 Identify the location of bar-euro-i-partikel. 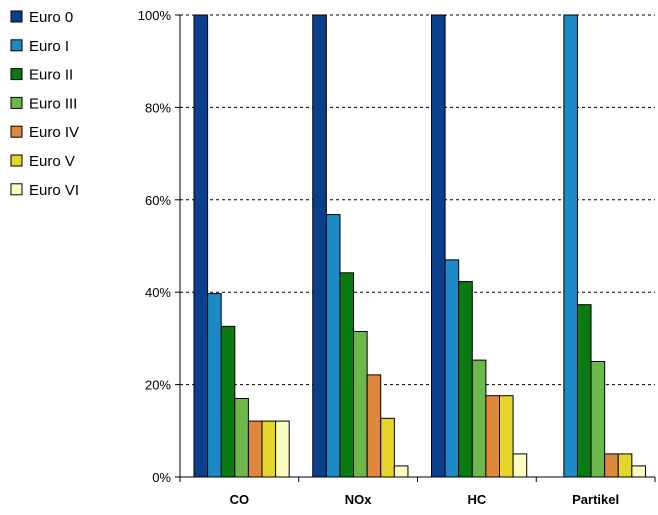
(570, 246).